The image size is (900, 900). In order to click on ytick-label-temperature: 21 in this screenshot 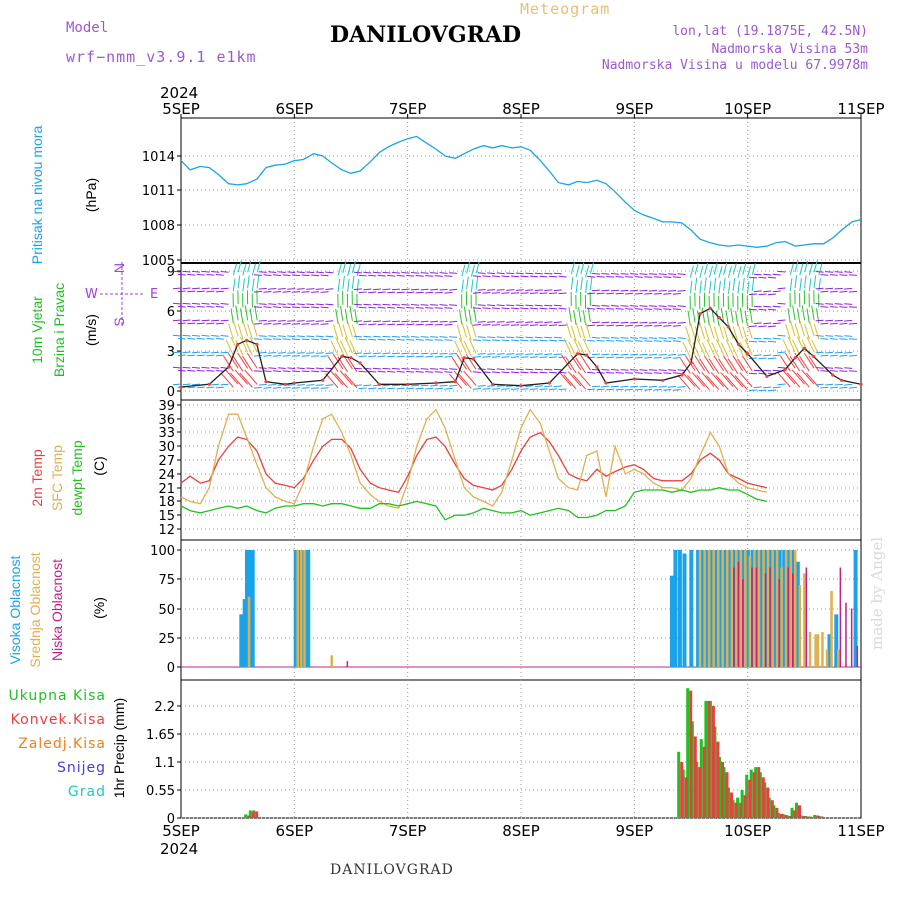, I will do `click(166, 489)`.